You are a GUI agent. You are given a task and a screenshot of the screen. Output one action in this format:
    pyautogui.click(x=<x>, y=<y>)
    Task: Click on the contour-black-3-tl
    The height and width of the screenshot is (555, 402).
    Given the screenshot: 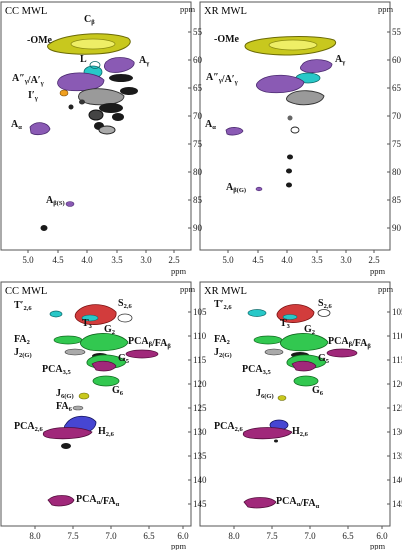 What is the action you would take?
    pyautogui.click(x=111, y=108)
    